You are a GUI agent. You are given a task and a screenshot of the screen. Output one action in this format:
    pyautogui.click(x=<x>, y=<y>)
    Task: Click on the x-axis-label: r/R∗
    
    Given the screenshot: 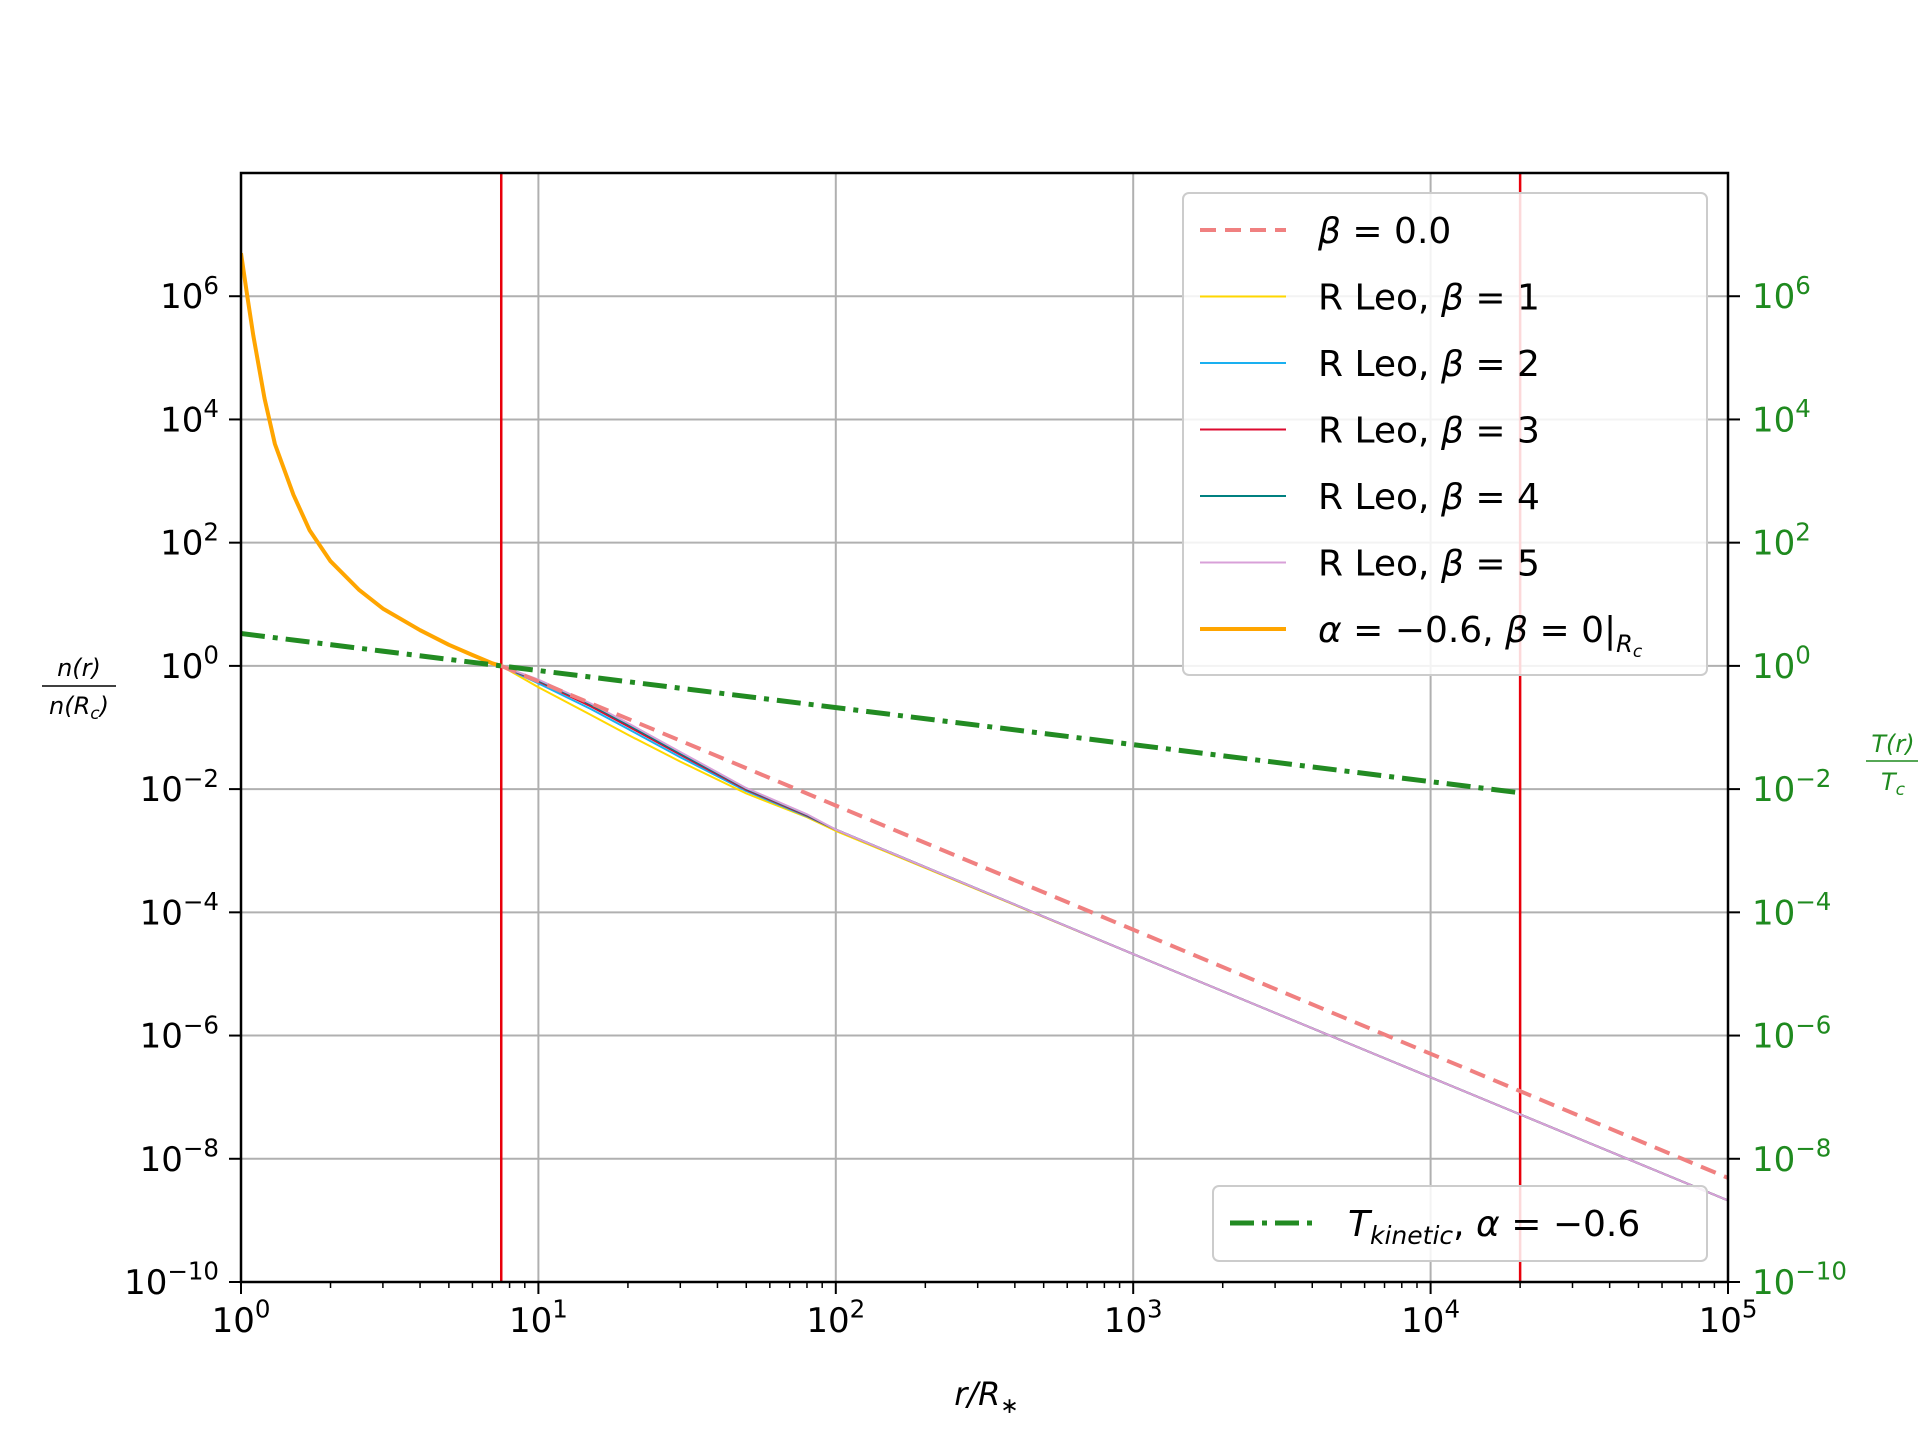 What is the action you would take?
    pyautogui.click(x=986, y=1397)
    